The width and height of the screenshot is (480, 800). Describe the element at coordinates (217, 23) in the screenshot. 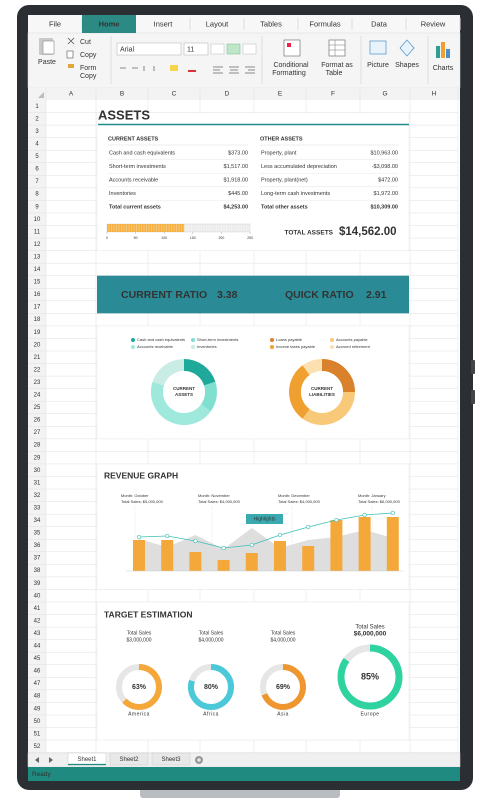

I see `tab: Layout` at that location.